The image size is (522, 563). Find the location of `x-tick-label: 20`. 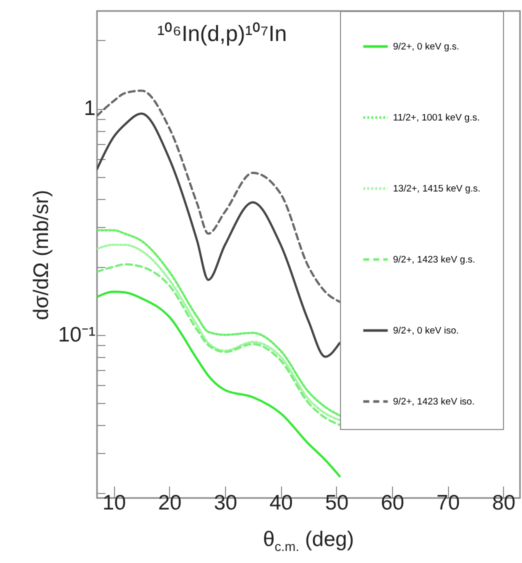

x-tick-label: 20 is located at coordinates (170, 503).